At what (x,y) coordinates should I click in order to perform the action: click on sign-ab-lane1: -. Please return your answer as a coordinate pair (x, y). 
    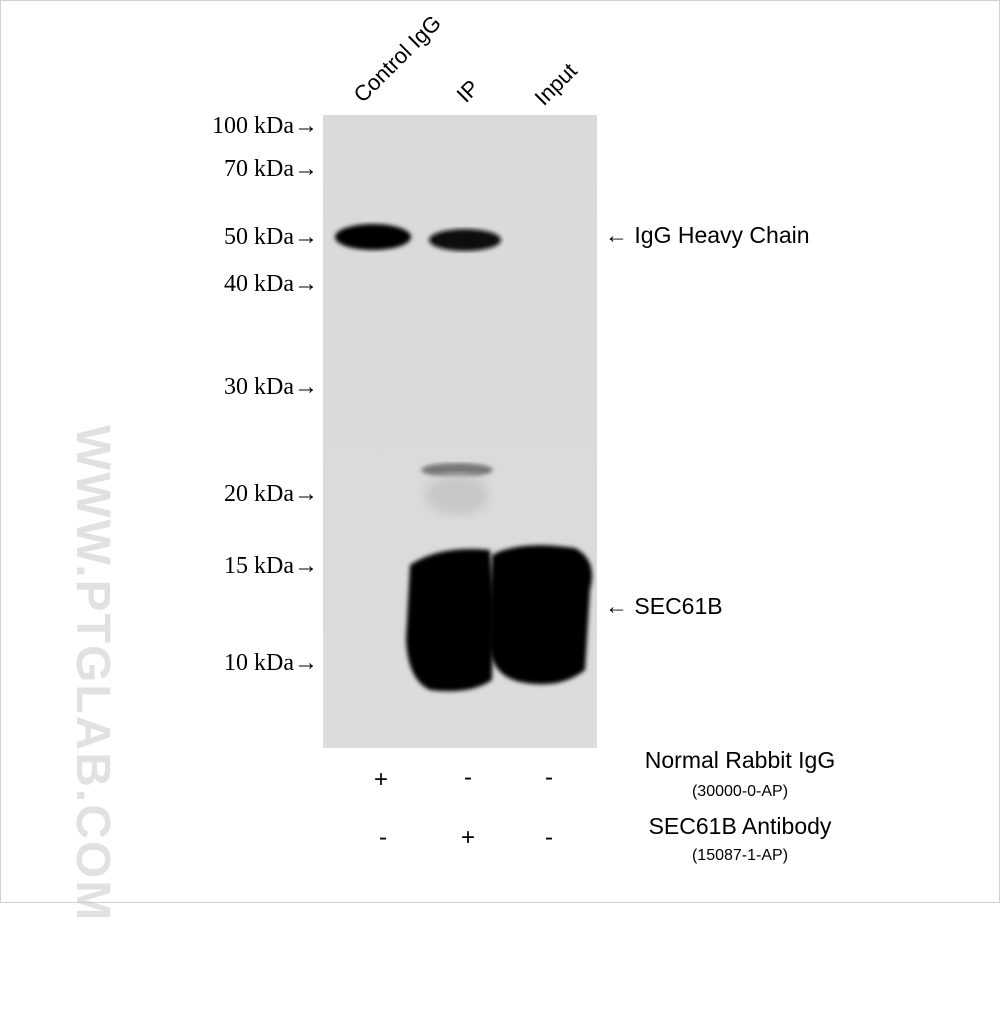
    Looking at the image, I should click on (383, 837).